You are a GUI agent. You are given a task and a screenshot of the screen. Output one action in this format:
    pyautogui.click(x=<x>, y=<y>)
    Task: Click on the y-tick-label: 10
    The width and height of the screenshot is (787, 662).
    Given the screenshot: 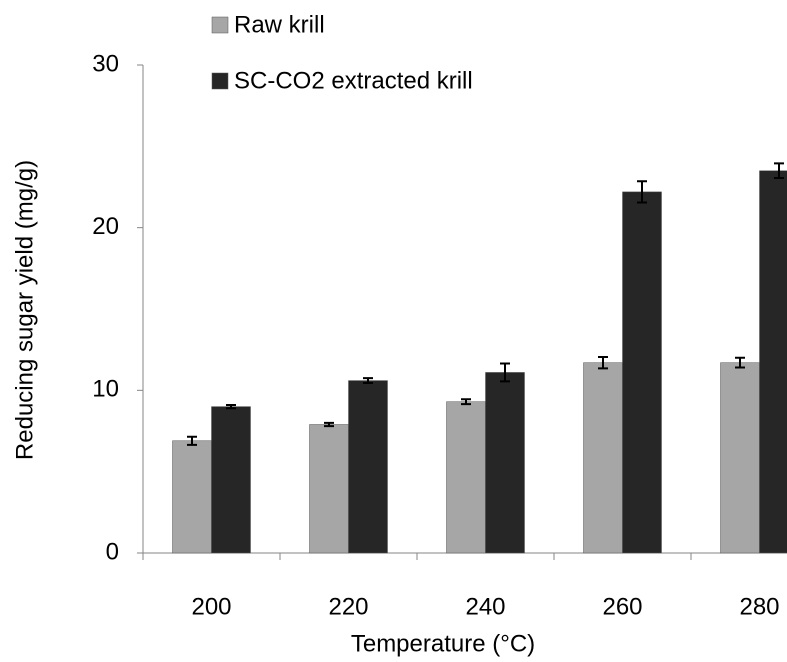 What is the action you would take?
    pyautogui.click(x=105, y=389)
    